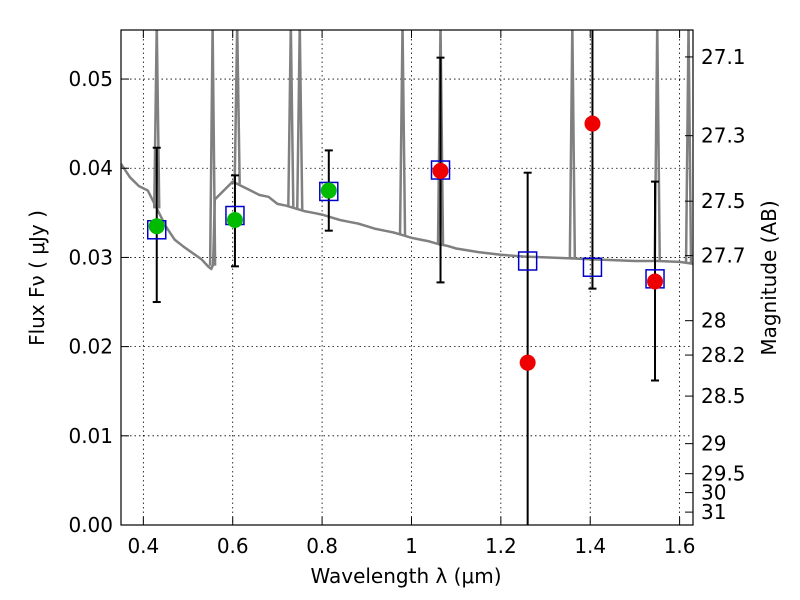 The width and height of the screenshot is (800, 600). What do you see at coordinates (233, 546) in the screenshot?
I see `x-tick-label: 0.6` at bounding box center [233, 546].